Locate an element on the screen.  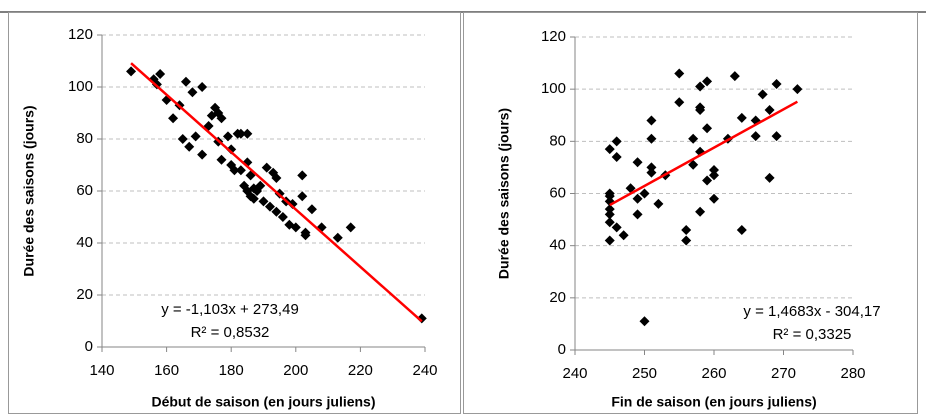
x-axis-title: Fin de saison (en jours juliens) is located at coordinates (713, 402).